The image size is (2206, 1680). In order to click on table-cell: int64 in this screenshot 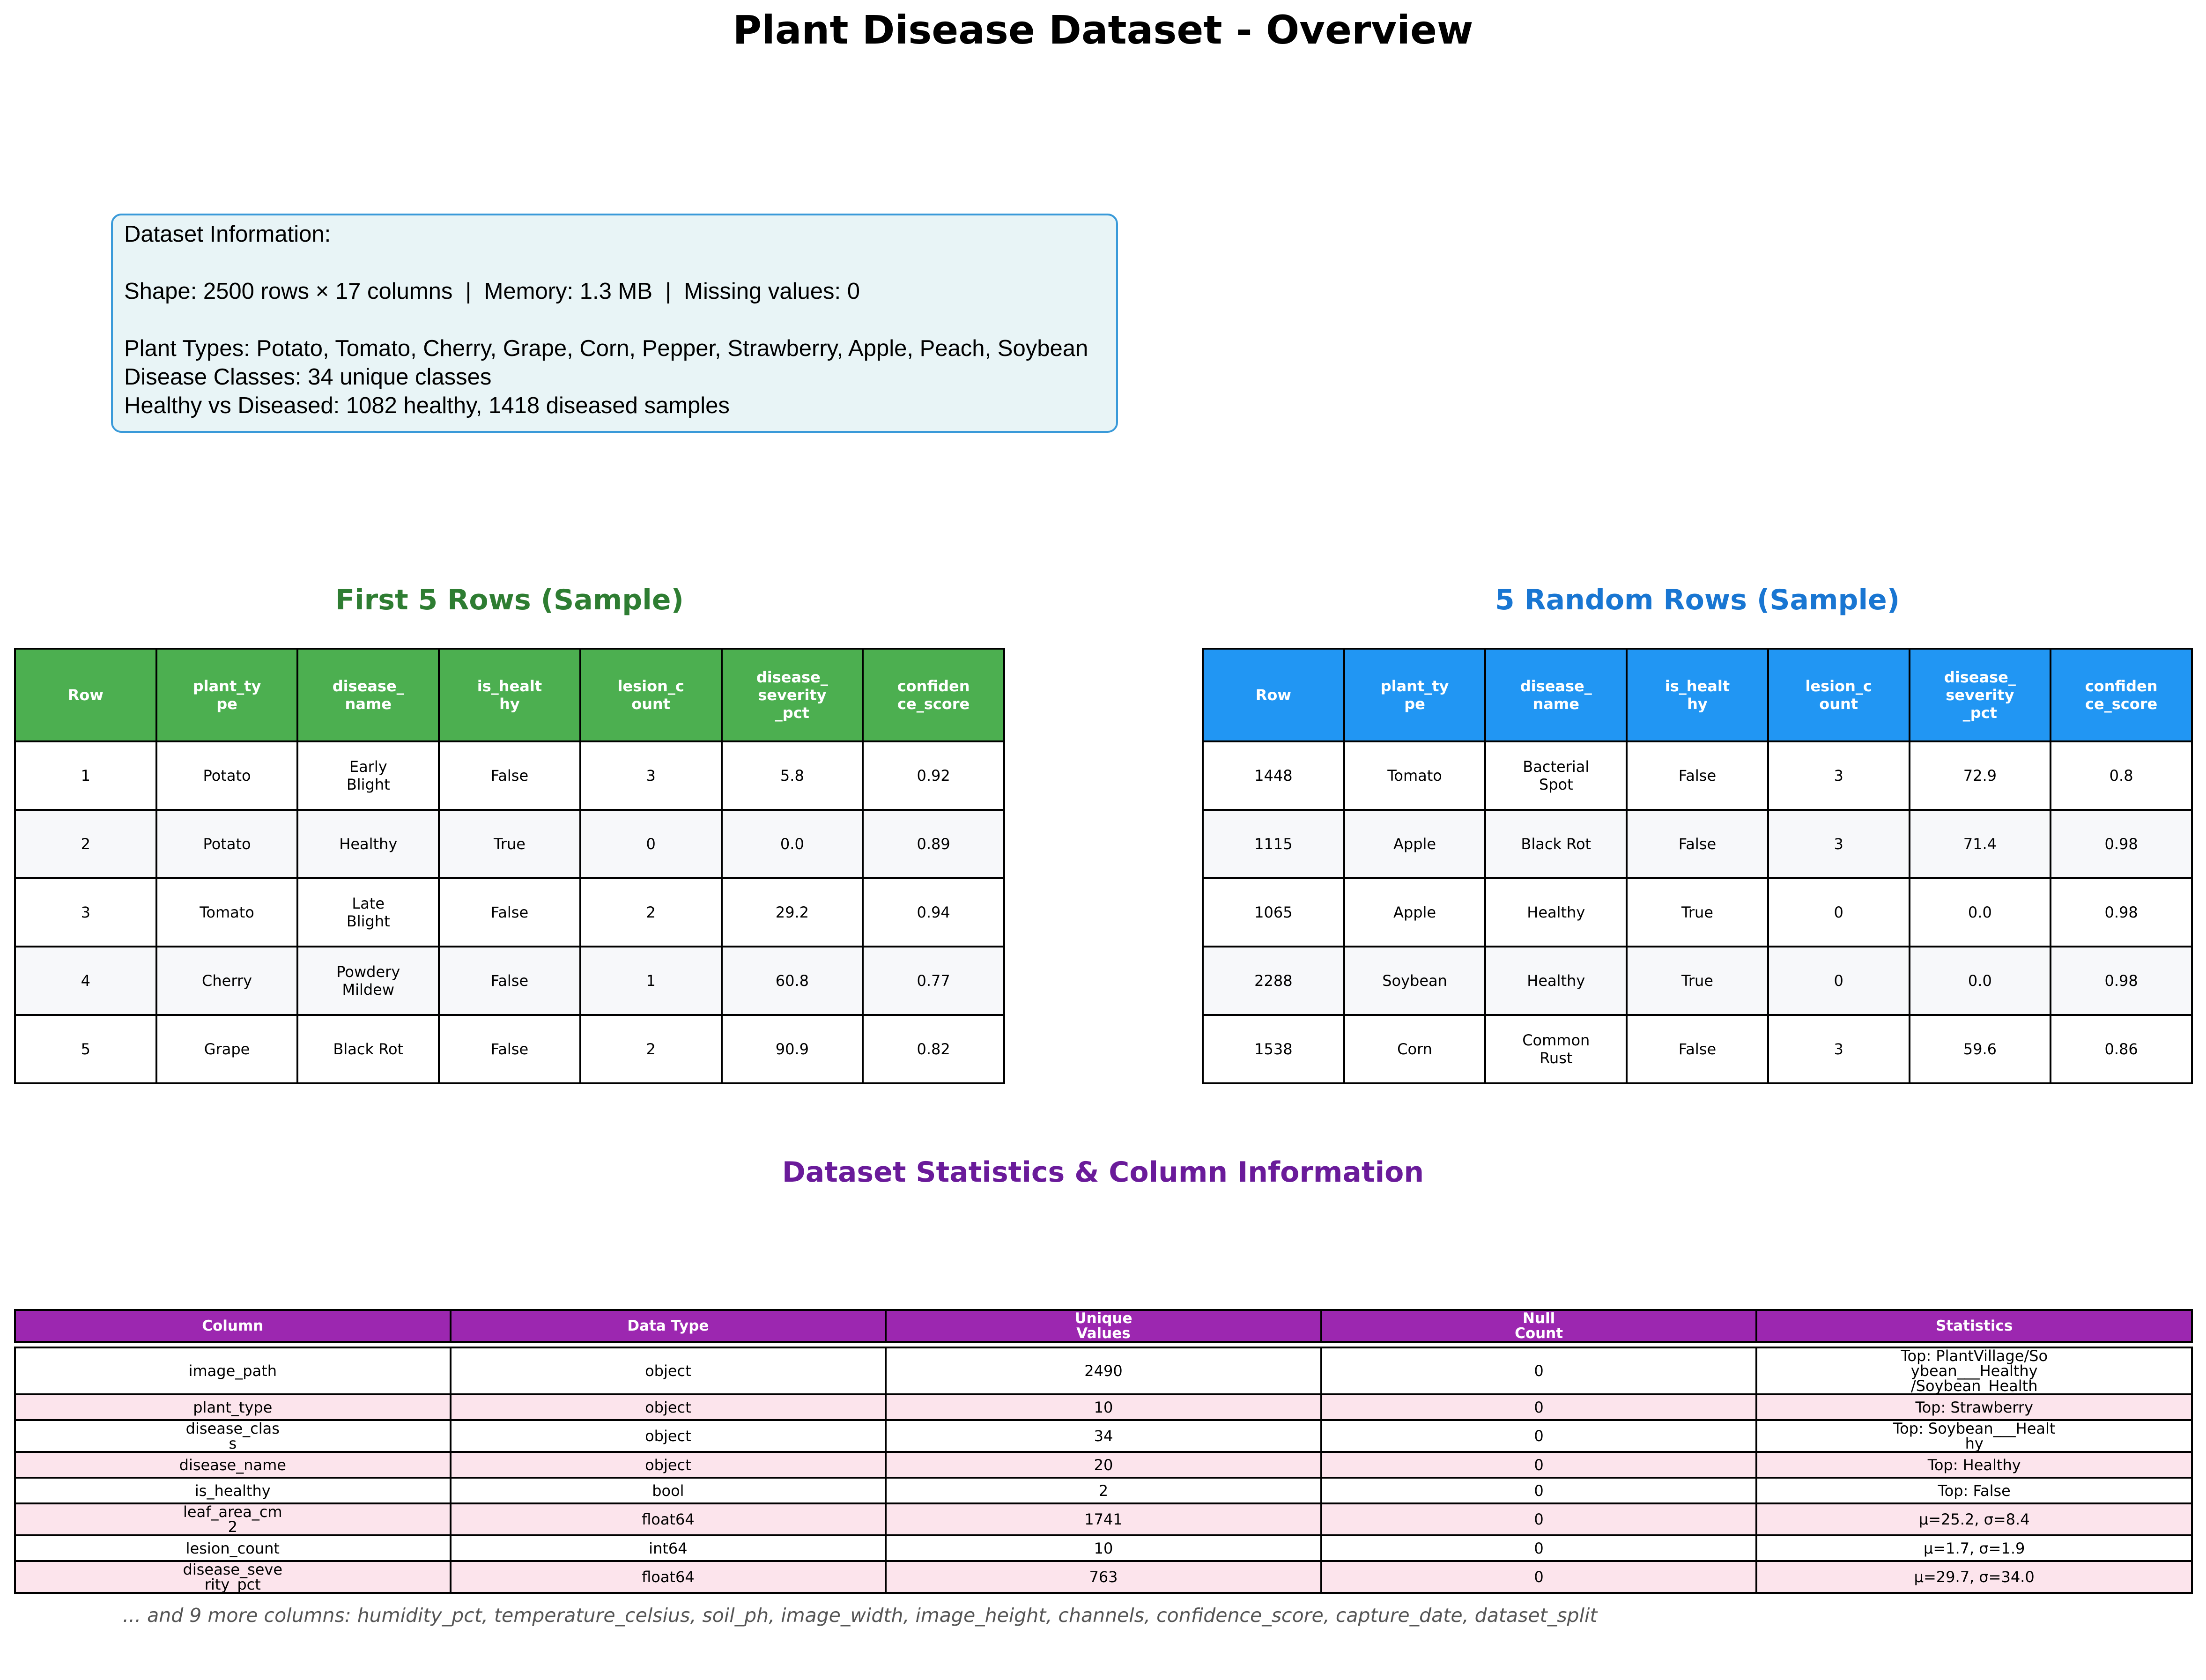, I will do `click(668, 1548)`.